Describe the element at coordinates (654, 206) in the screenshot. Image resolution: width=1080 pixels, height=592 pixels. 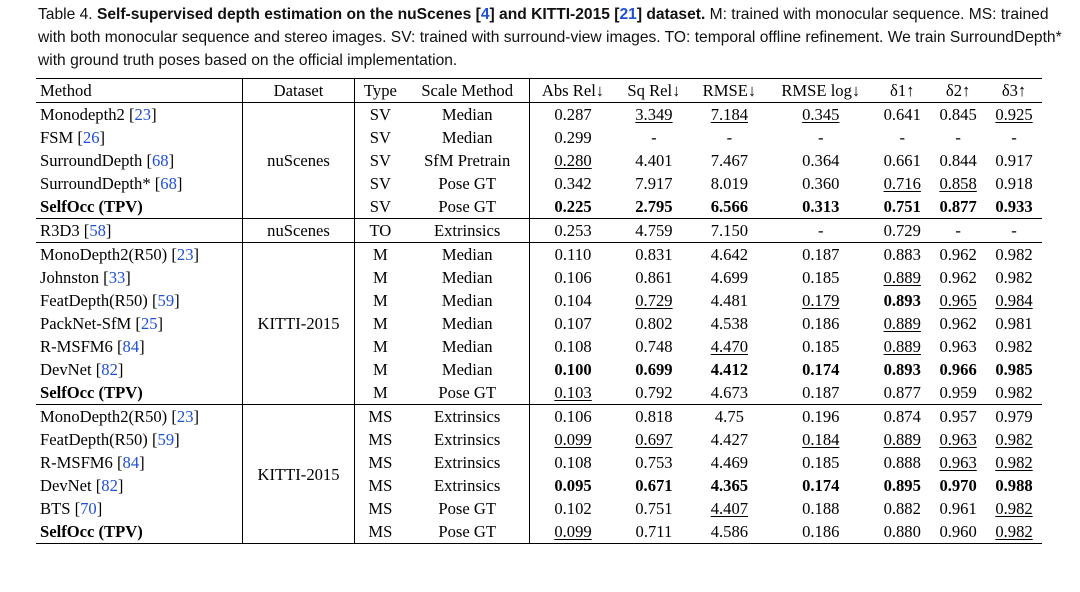
I see `metric-value: 2.795` at that location.